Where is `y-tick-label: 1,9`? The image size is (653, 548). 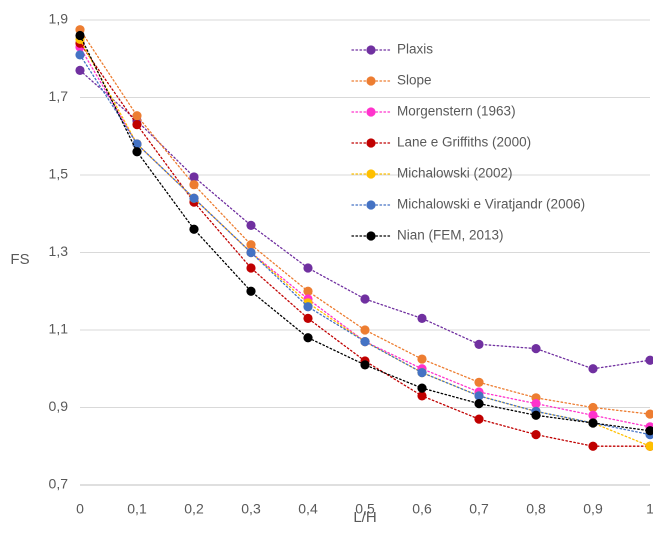
y-tick-label: 1,9 is located at coordinates (59, 19).